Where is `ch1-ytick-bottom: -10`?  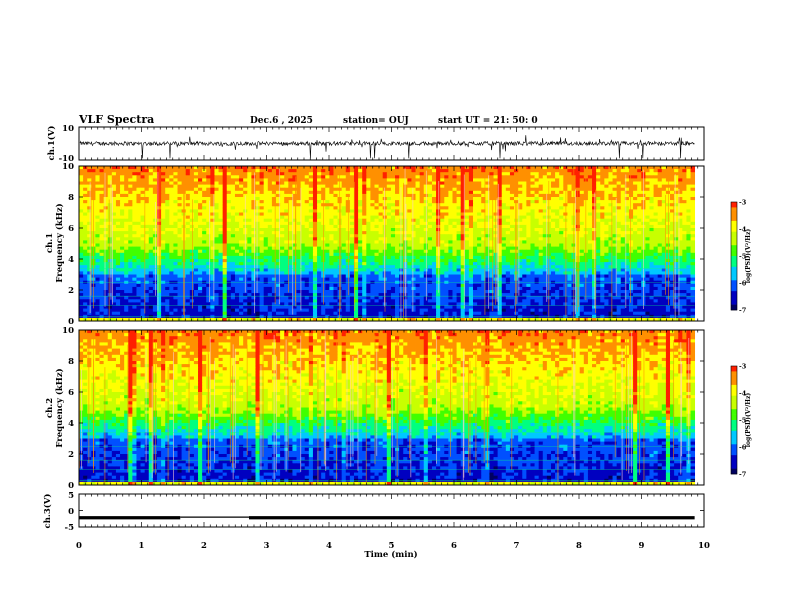 ch1-ytick-bottom: -10 is located at coordinates (66, 159).